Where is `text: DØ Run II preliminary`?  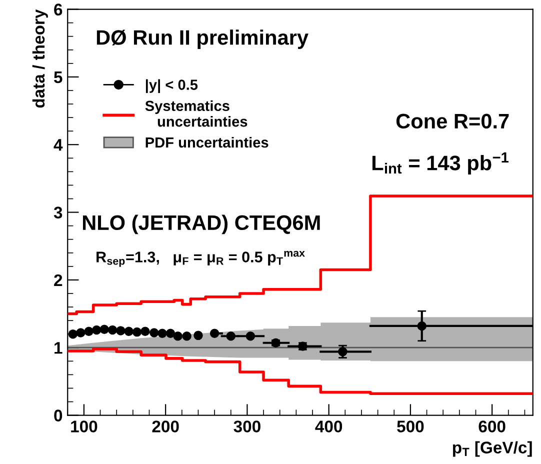
text: DØ Run II preliminary is located at coordinates (202, 39).